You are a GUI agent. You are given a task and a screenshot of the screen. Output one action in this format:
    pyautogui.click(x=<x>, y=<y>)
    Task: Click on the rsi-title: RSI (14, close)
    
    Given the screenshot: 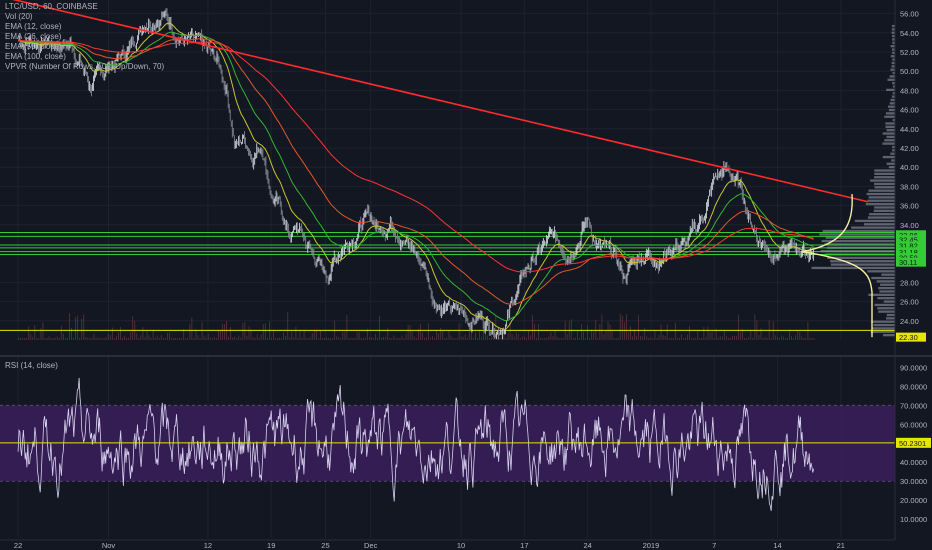 What is the action you would take?
    pyautogui.click(x=31, y=365)
    